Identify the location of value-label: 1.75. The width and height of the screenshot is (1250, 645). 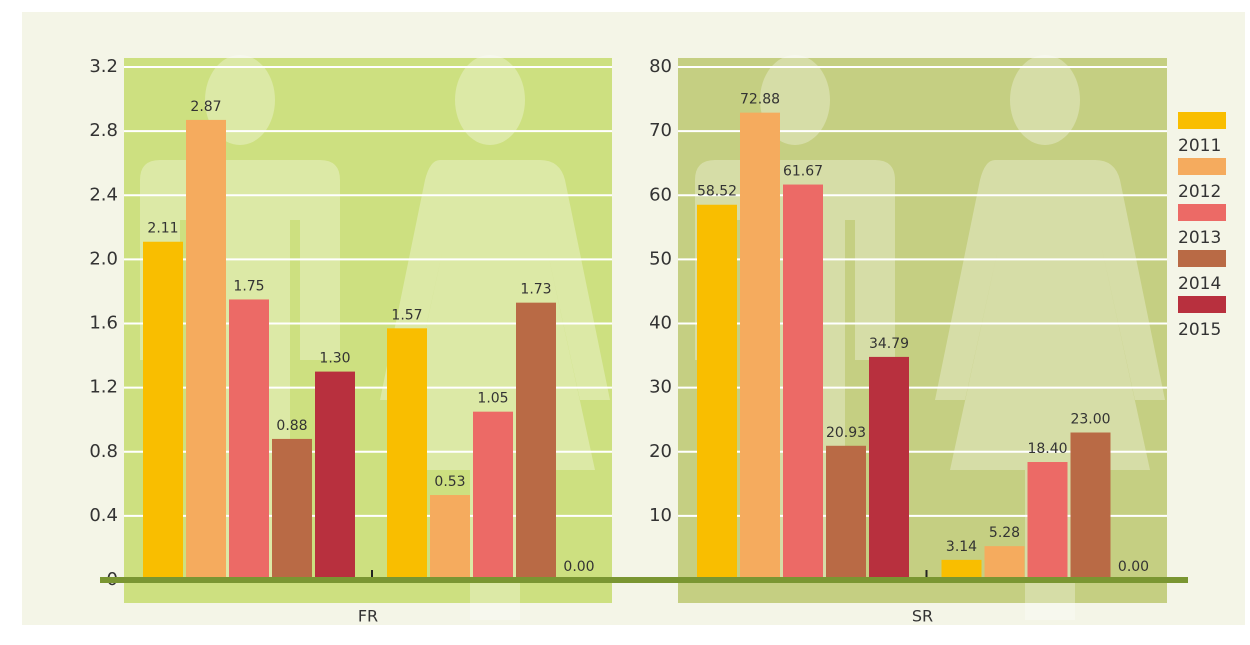
(248, 286).